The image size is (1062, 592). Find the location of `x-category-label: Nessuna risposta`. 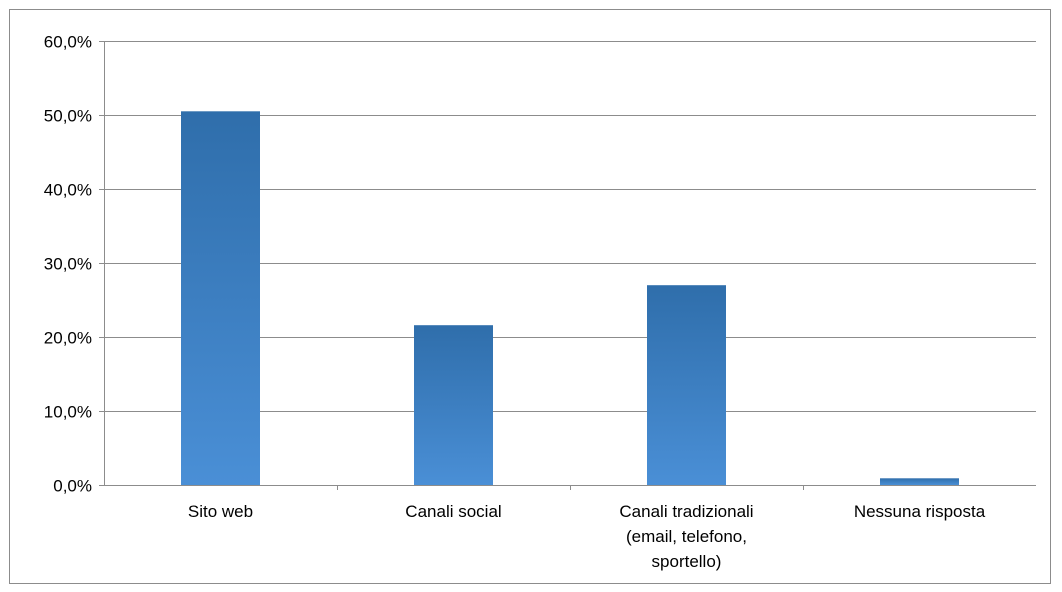

x-category-label: Nessuna risposta is located at coordinates (920, 511).